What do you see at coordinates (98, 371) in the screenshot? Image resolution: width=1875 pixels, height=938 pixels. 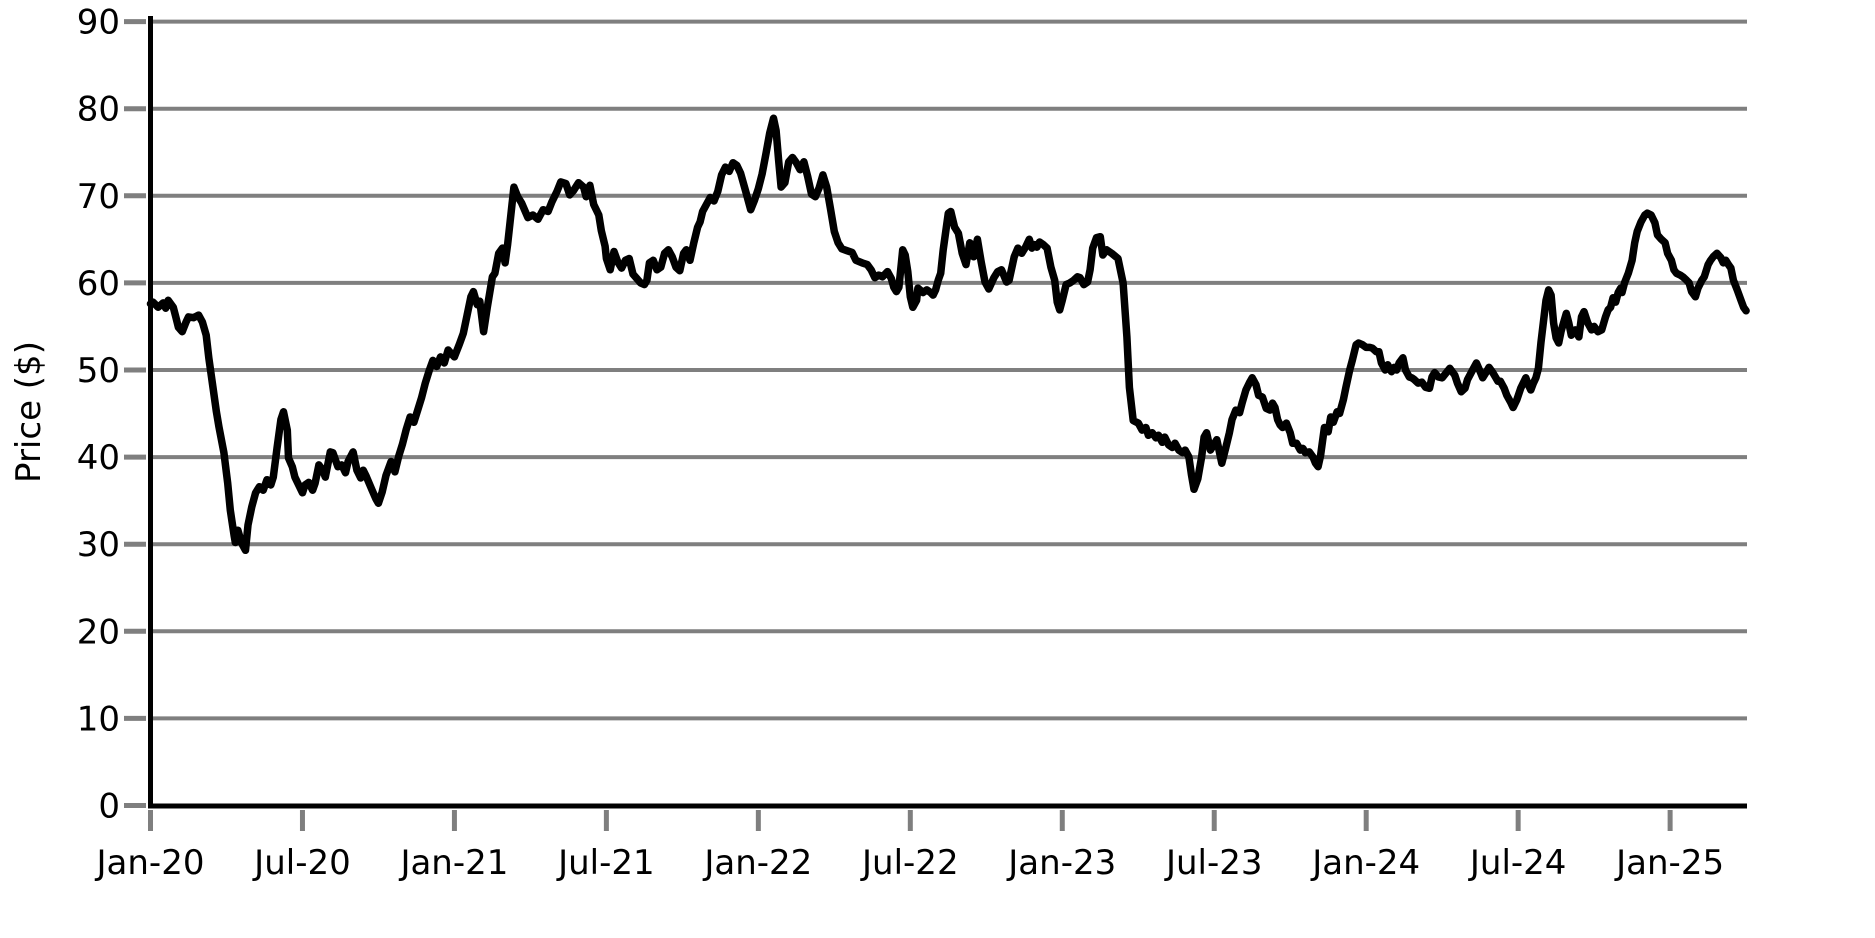 I see `y-tick-label: 50` at bounding box center [98, 371].